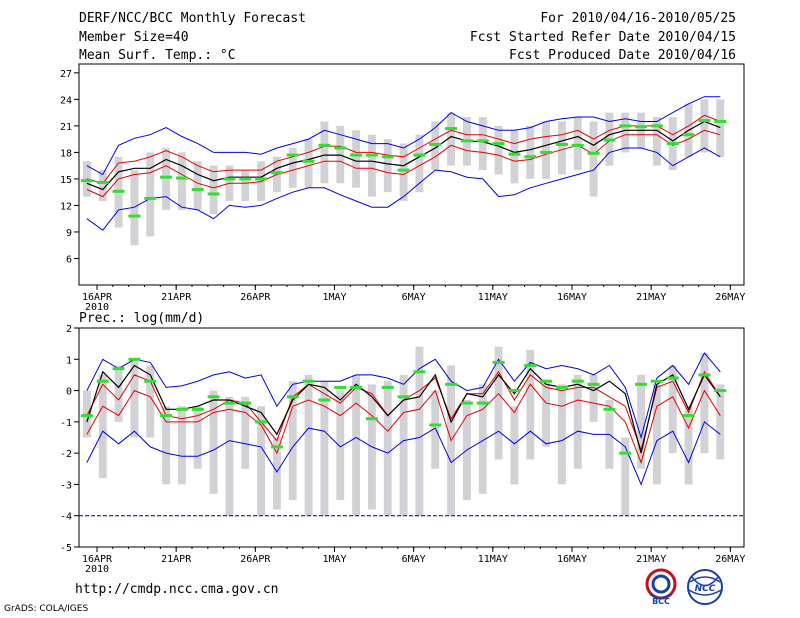 The width and height of the screenshot is (800, 618). Describe the element at coordinates (97, 559) in the screenshot. I see `x-tick-label: 16APR` at that location.